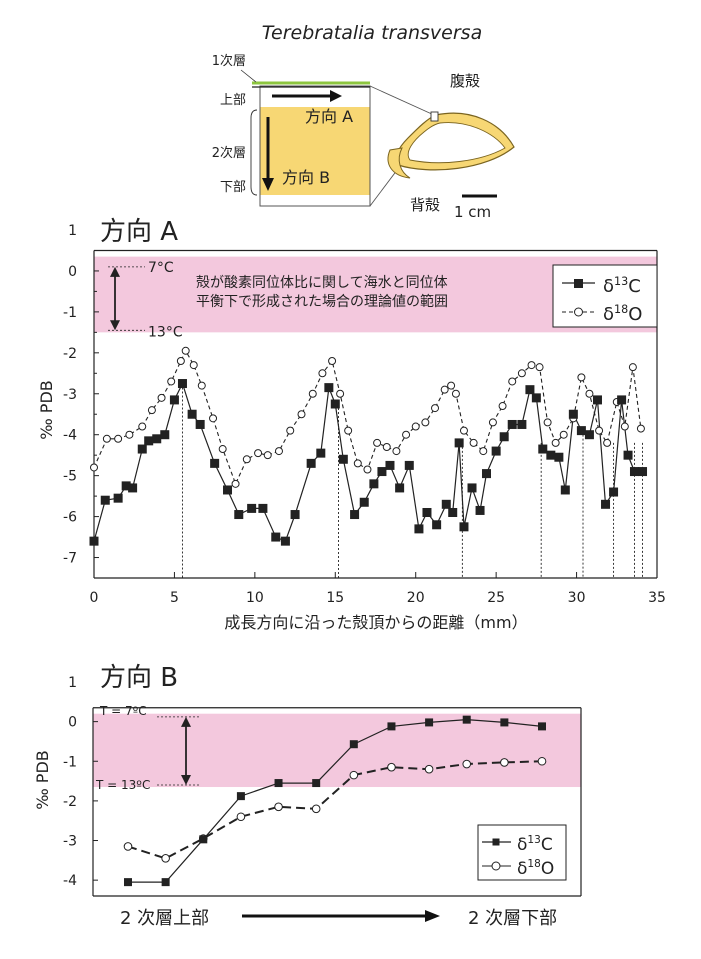 This screenshot has height=959, width=701. I want to click on layer1-leader, so click(248, 76).